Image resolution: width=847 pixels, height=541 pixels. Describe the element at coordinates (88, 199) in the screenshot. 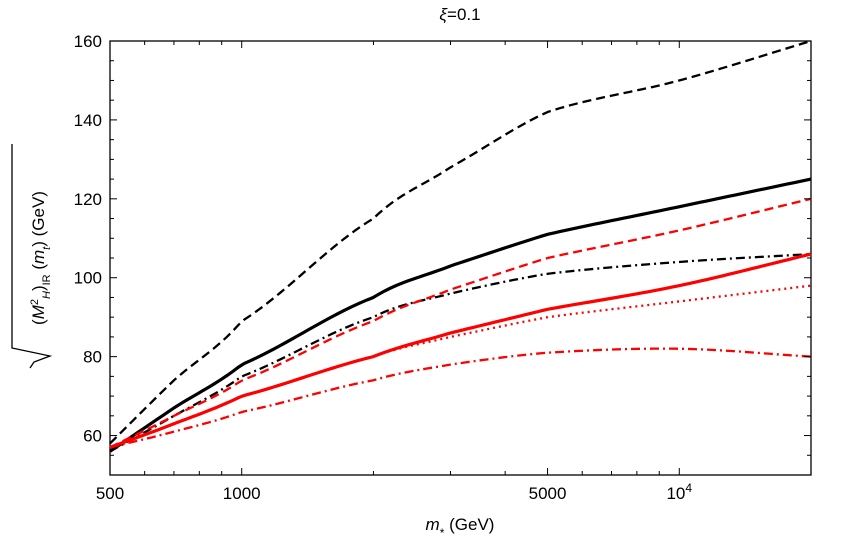

I see `y-tick-label: 120` at that location.